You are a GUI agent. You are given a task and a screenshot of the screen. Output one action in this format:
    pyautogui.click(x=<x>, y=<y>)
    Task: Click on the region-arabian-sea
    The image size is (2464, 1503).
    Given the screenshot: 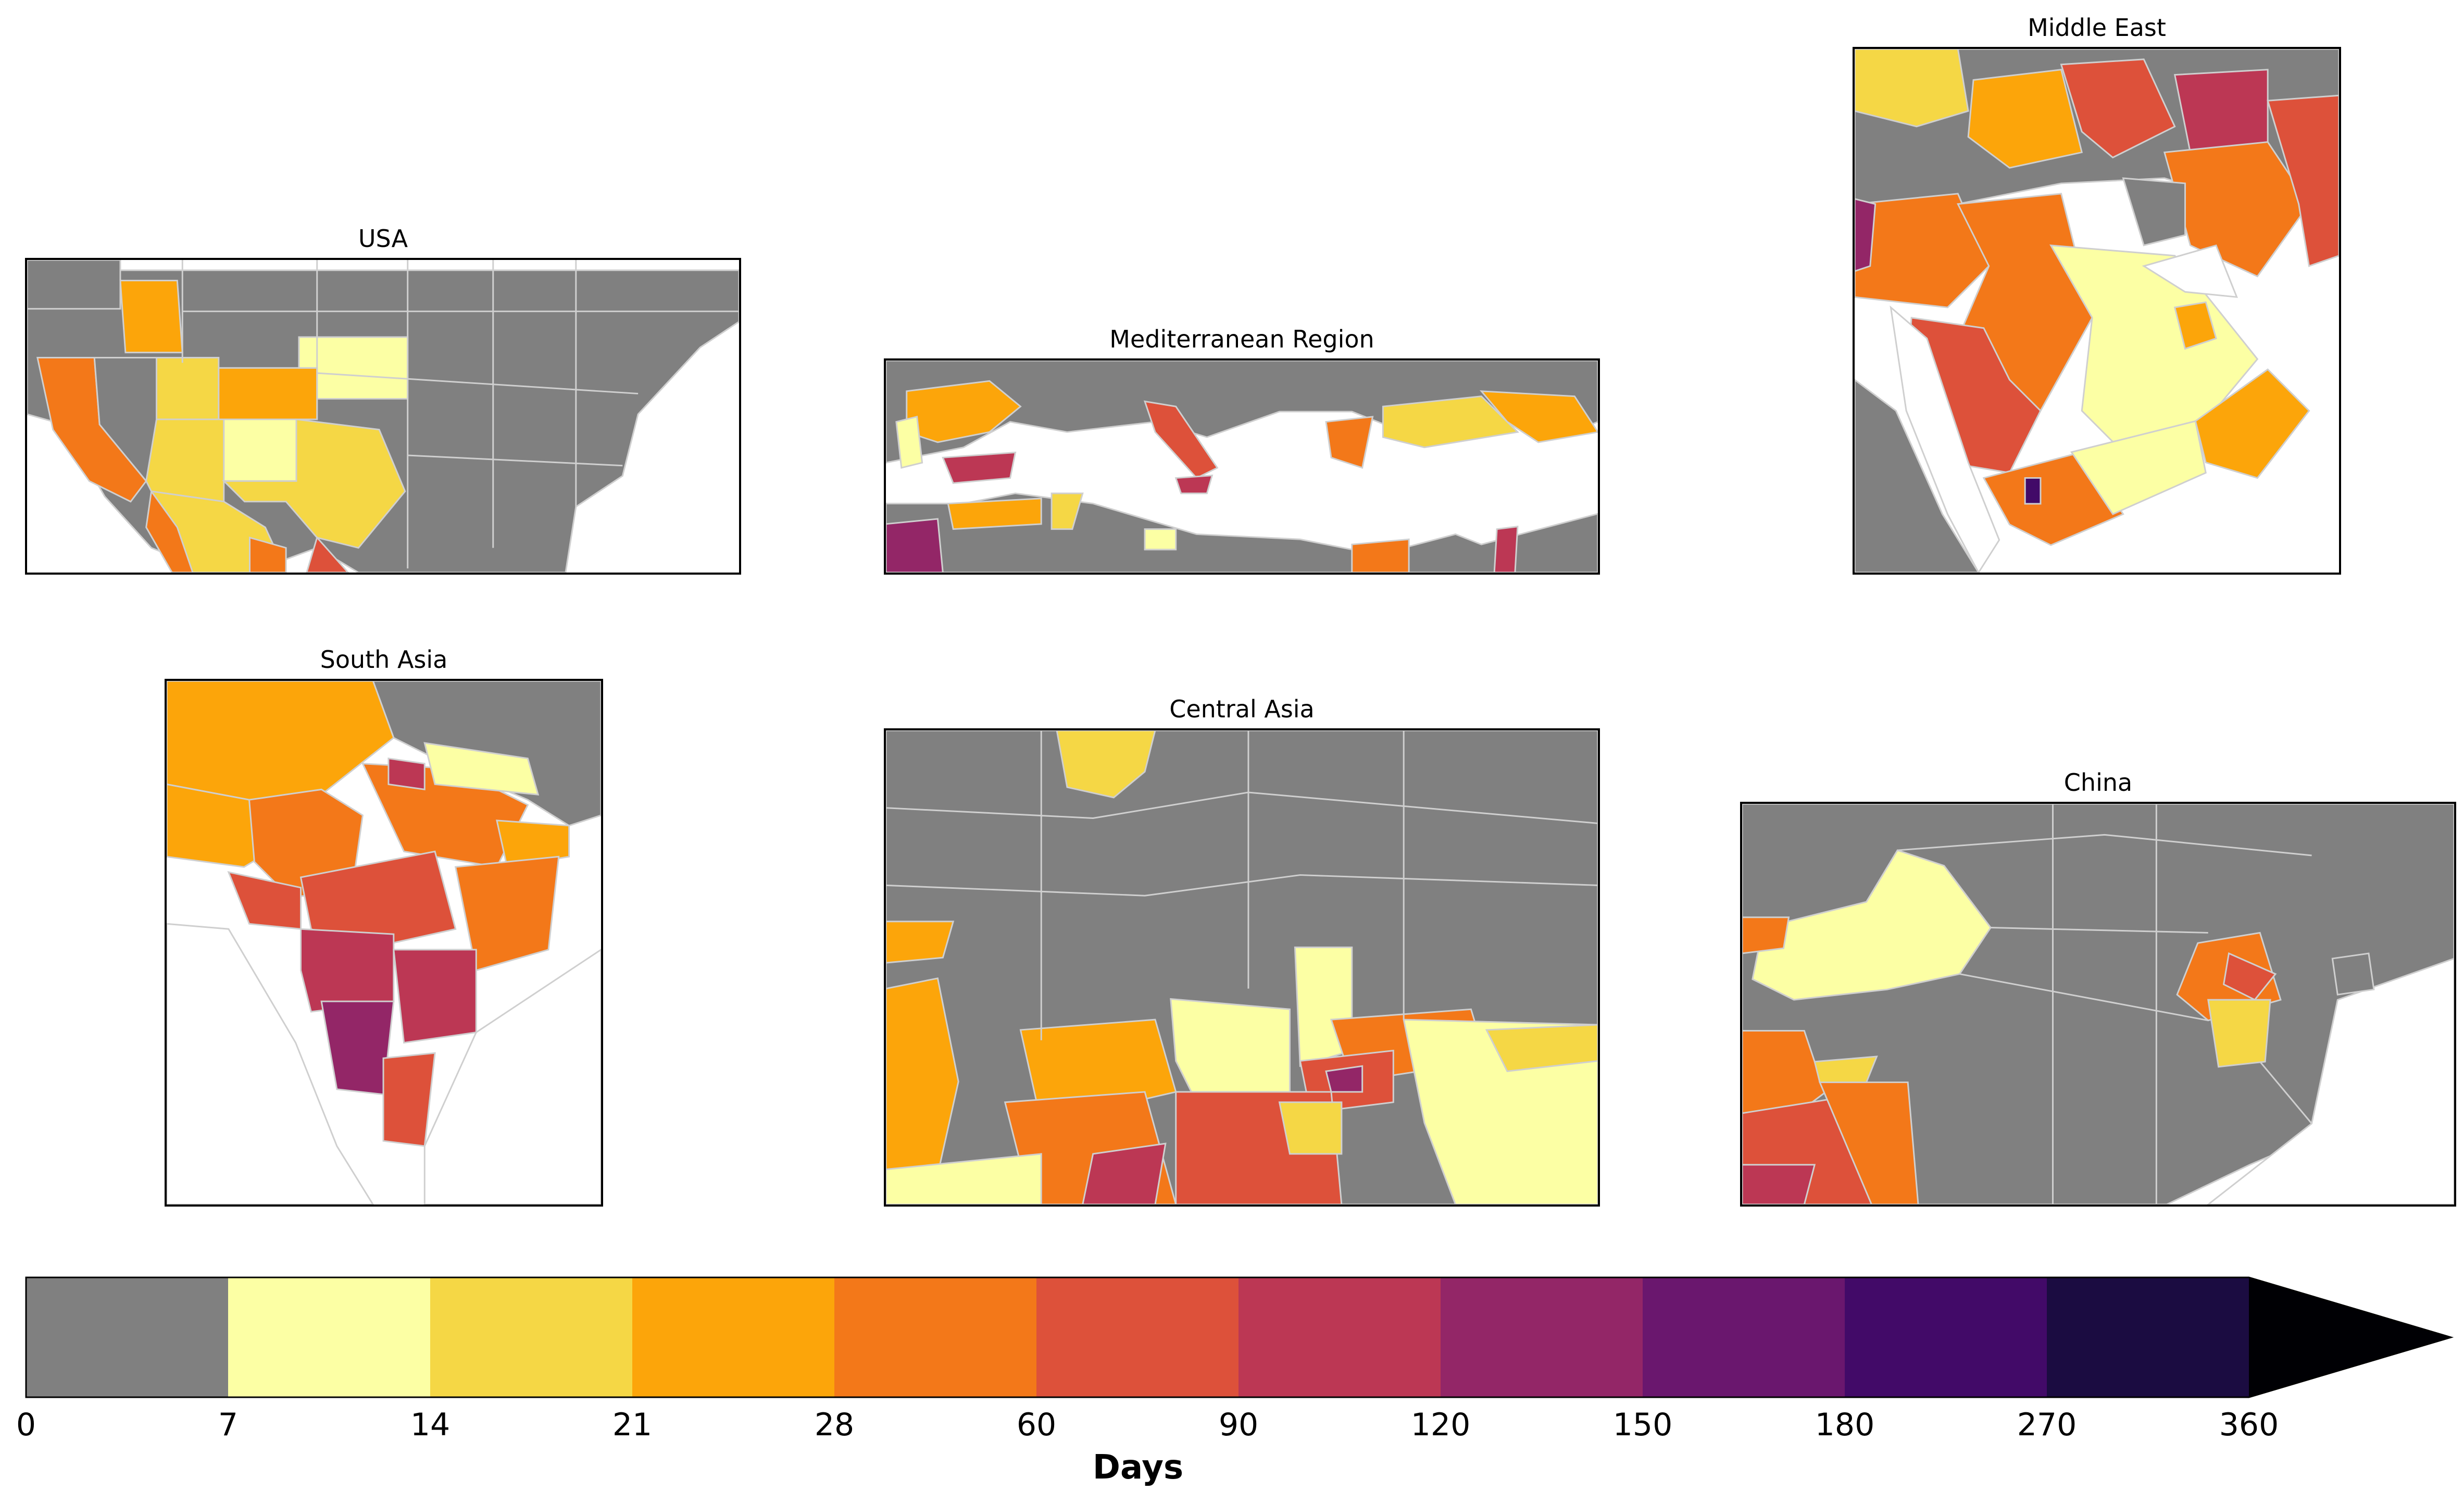 What is the action you would take?
    pyautogui.click(x=270, y=1063)
    